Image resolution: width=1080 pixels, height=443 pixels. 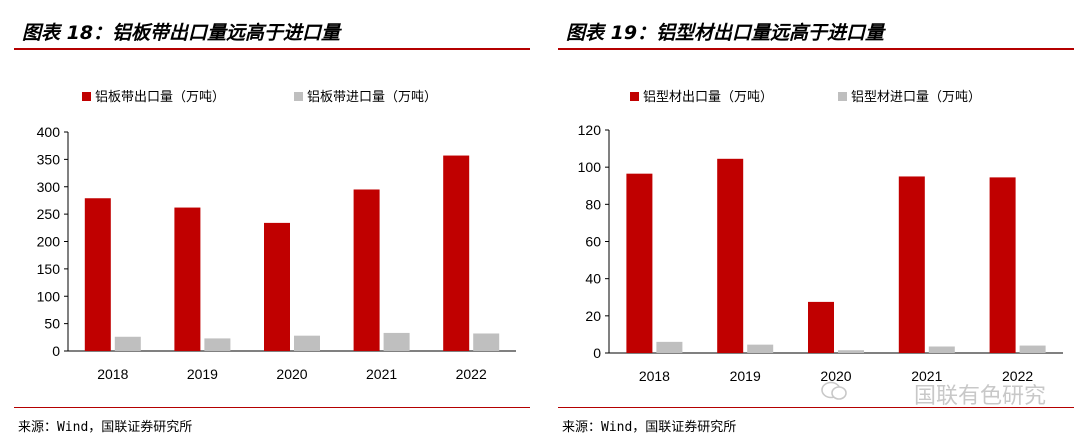 What do you see at coordinates (593, 242) in the screenshot?
I see `y-tick-label: 60` at bounding box center [593, 242].